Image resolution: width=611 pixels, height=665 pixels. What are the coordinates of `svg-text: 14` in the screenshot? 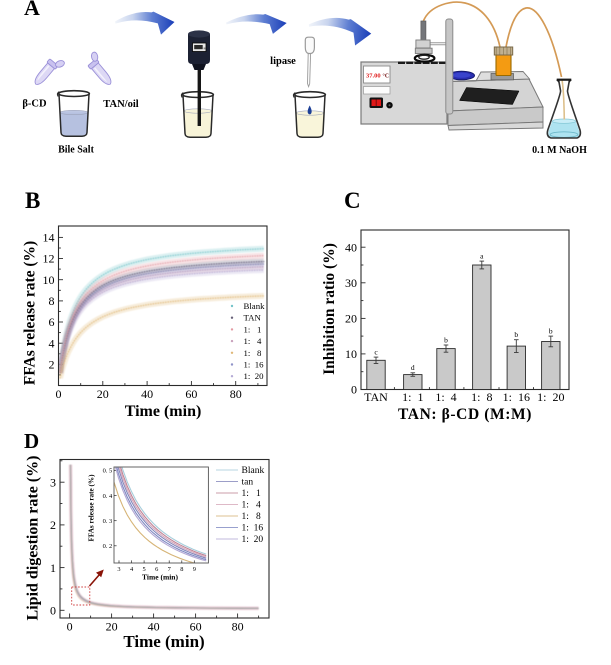 It's located at (49, 238).